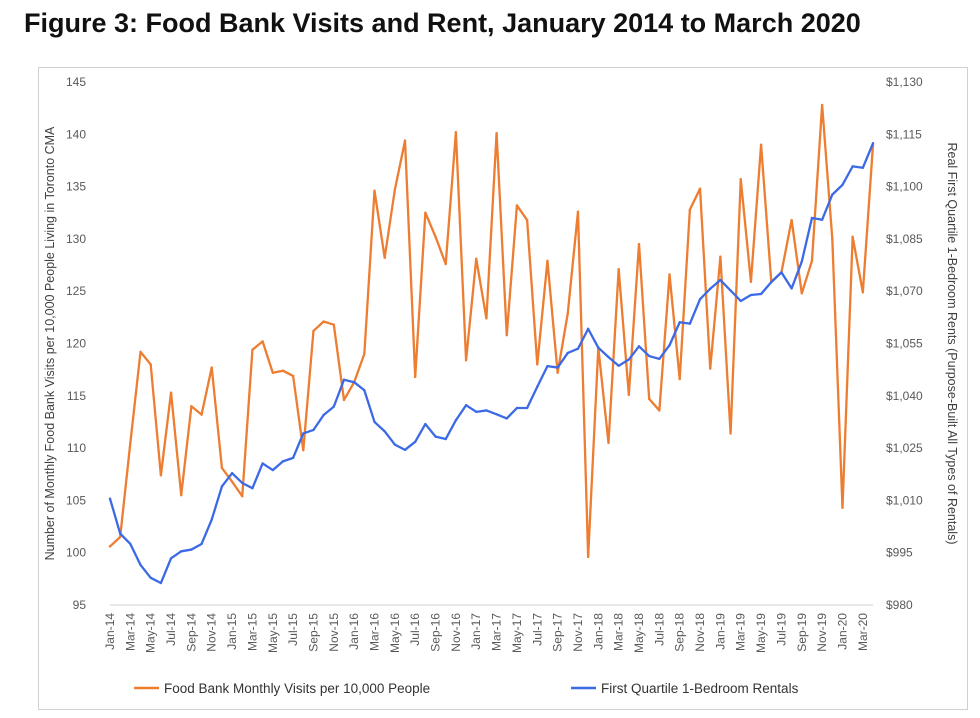 This screenshot has width=980, height=718. I want to click on left-tick-label: 95, so click(80, 605).